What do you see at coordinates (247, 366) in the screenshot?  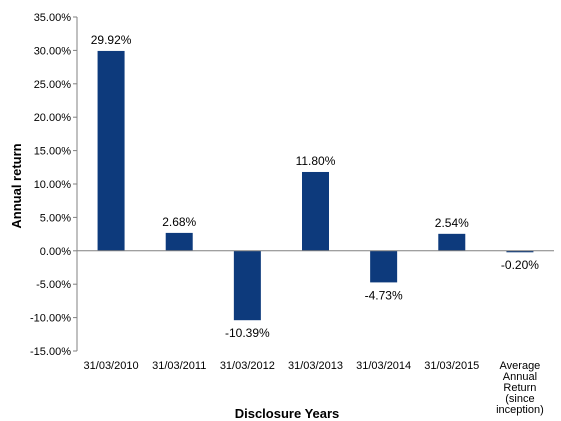 I see `x-tick-label: 31/03/2012` at bounding box center [247, 366].